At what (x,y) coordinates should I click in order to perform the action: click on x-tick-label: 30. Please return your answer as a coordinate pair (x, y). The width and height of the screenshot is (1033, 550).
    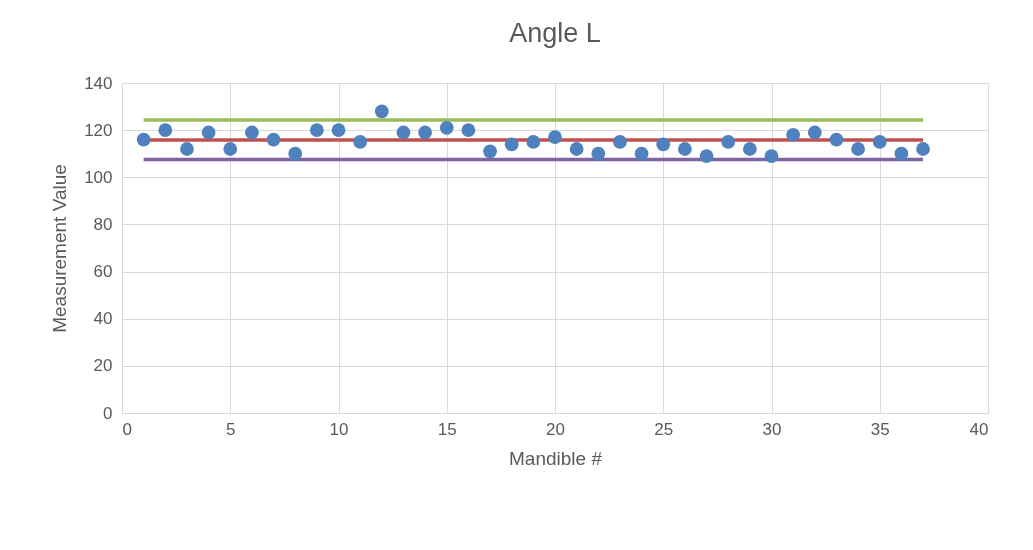
    Looking at the image, I should click on (772, 429).